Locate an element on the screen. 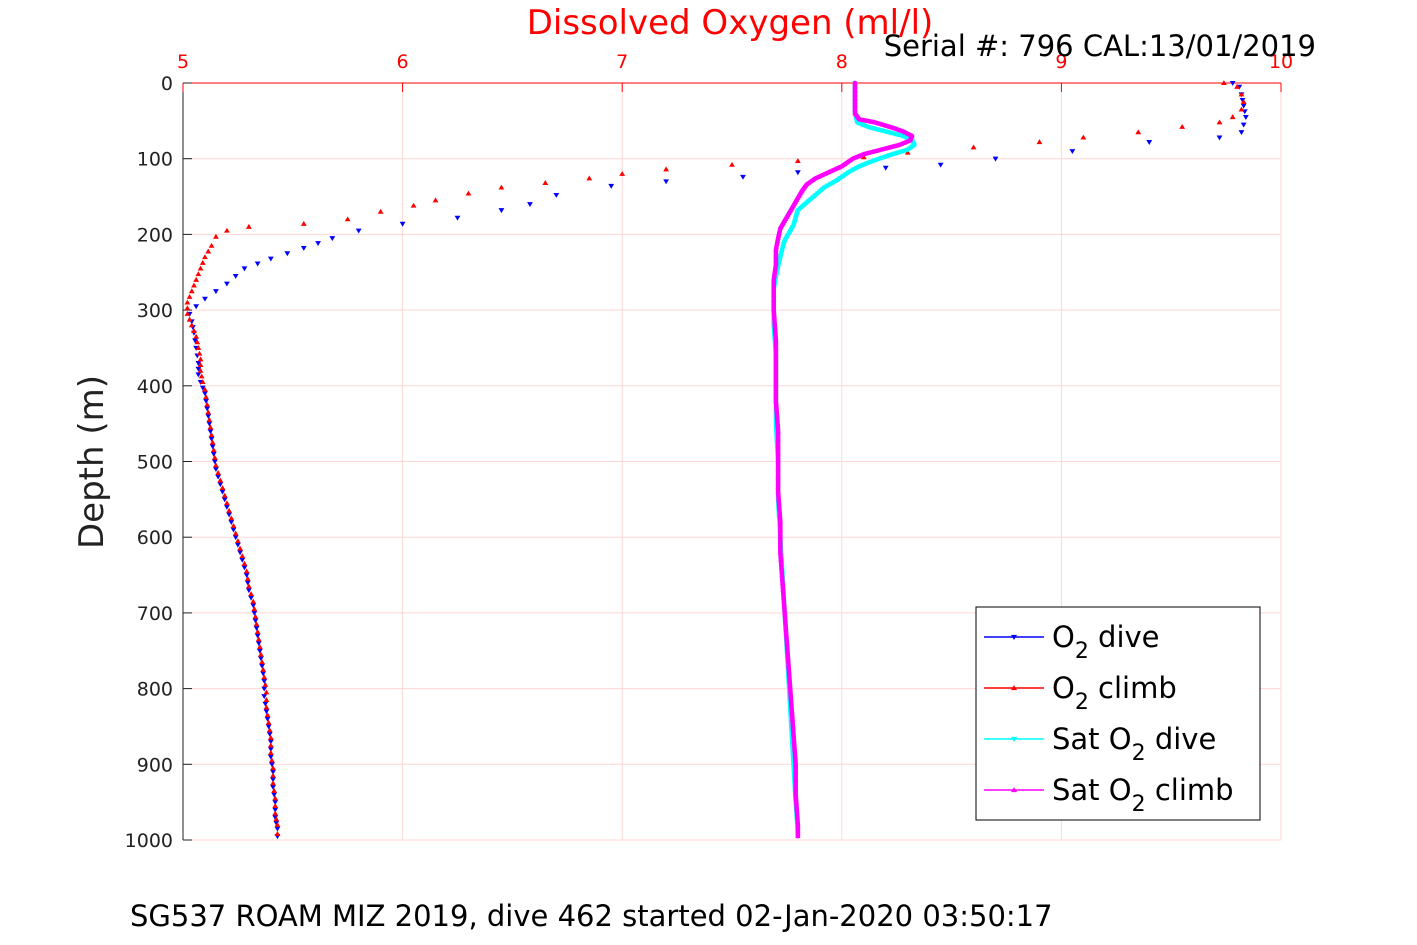 This screenshot has height=945, width=1417. x-tick-label: 9 is located at coordinates (1061, 62).